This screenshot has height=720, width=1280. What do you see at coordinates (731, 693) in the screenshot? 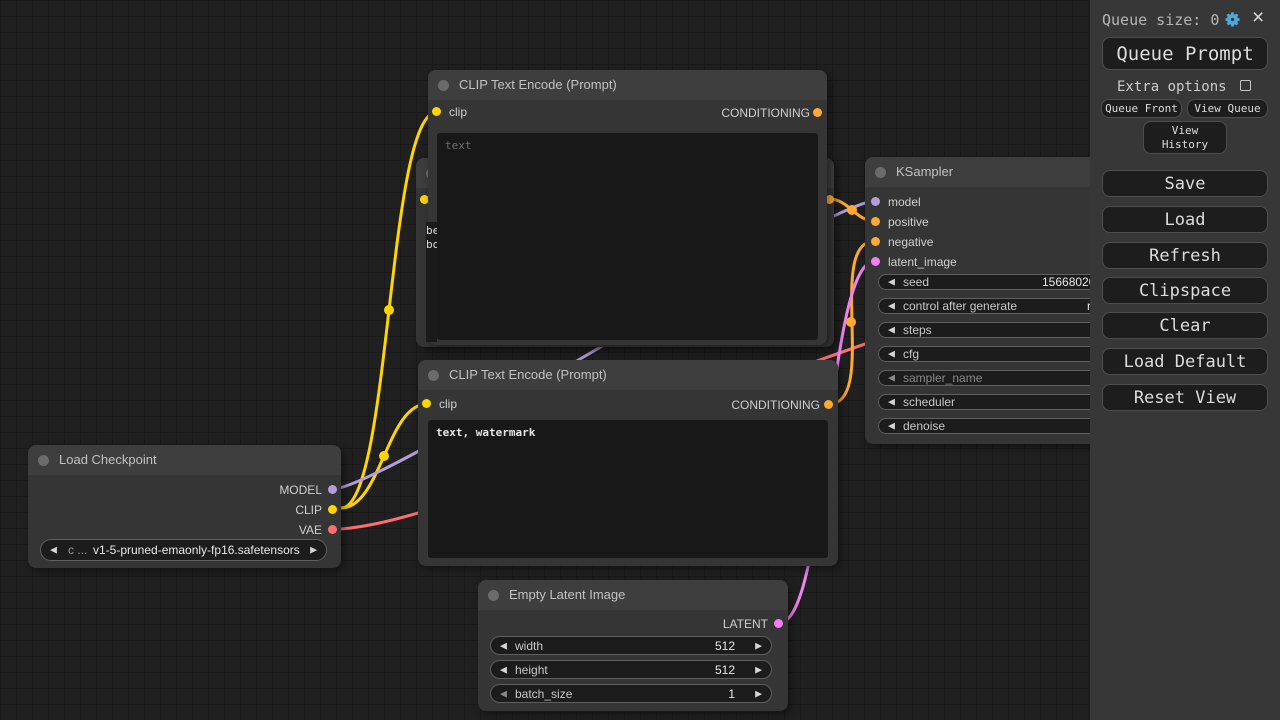
I see `widget-value: 1` at bounding box center [731, 693].